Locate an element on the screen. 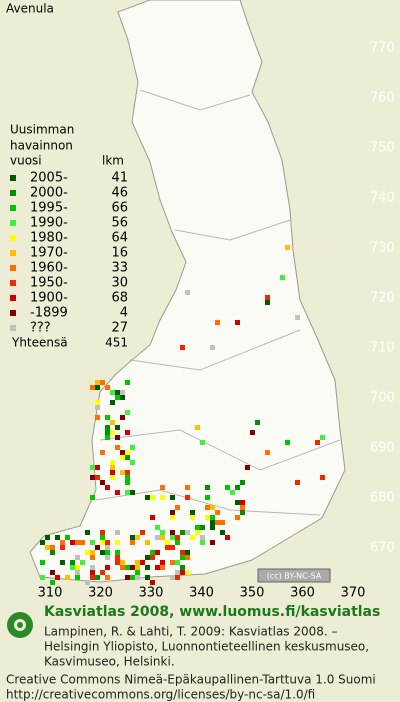 The image size is (400, 702). grid-x-label: 340 is located at coordinates (201, 593).